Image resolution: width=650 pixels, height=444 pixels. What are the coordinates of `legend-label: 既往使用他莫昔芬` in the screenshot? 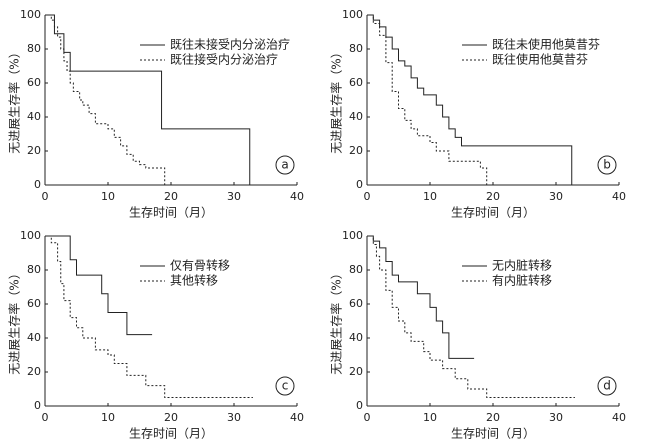 It's located at (540, 59).